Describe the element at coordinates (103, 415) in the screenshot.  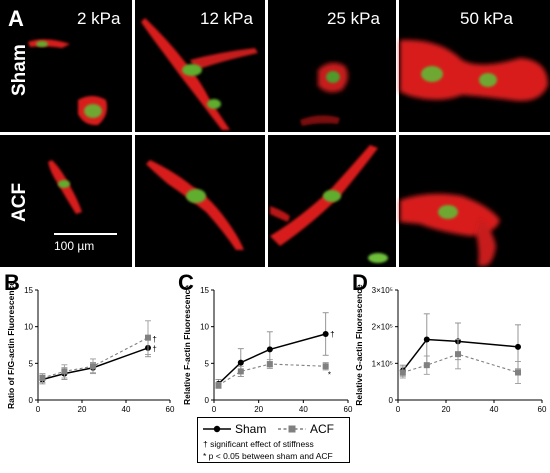
I see `x-axis-label-b: Stiffness (kPa)` at that location.